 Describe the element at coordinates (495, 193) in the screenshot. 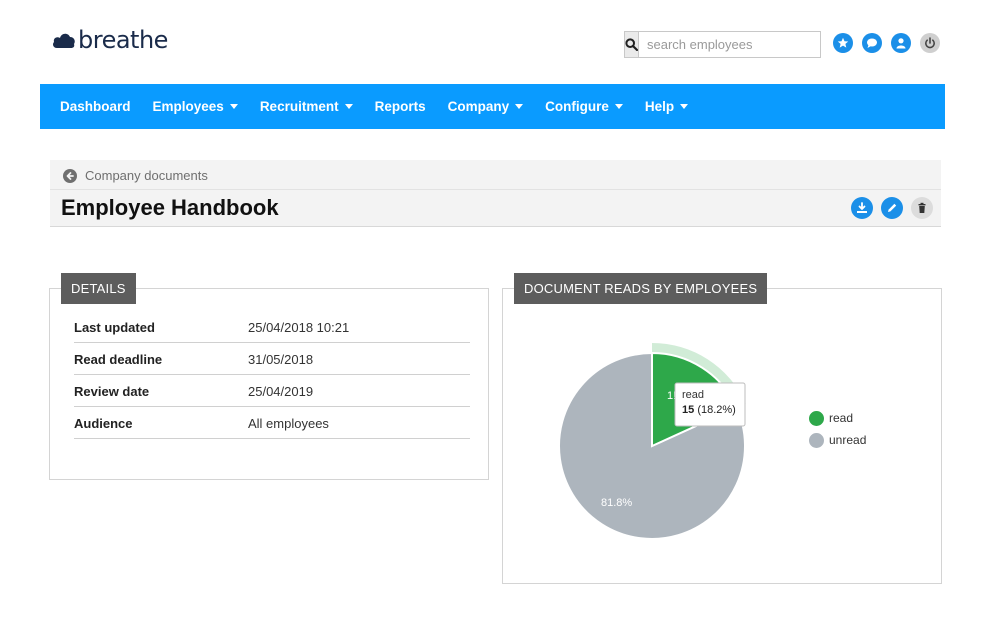

I see `page-header: Company documents Employee Handbook` at that location.